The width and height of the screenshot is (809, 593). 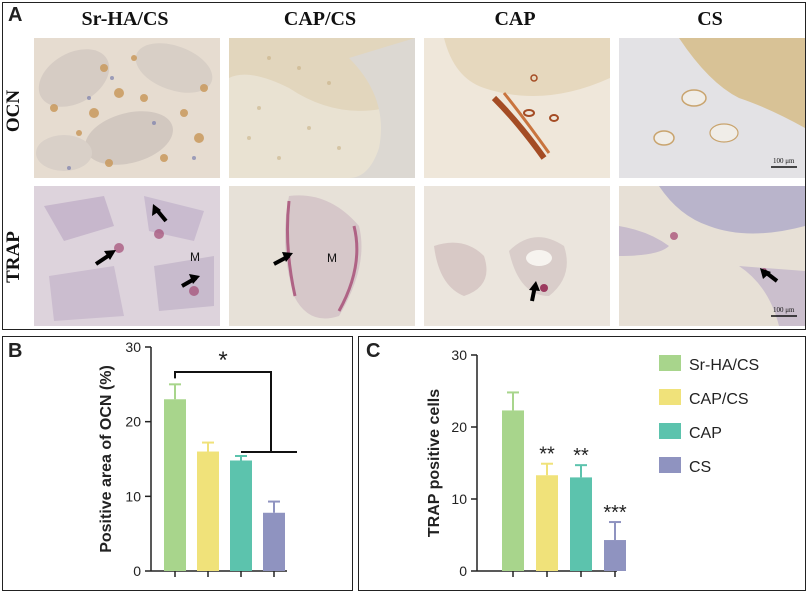 What do you see at coordinates (127, 108) in the screenshot?
I see `micrograph-ocn-sr-ha-cs` at bounding box center [127, 108].